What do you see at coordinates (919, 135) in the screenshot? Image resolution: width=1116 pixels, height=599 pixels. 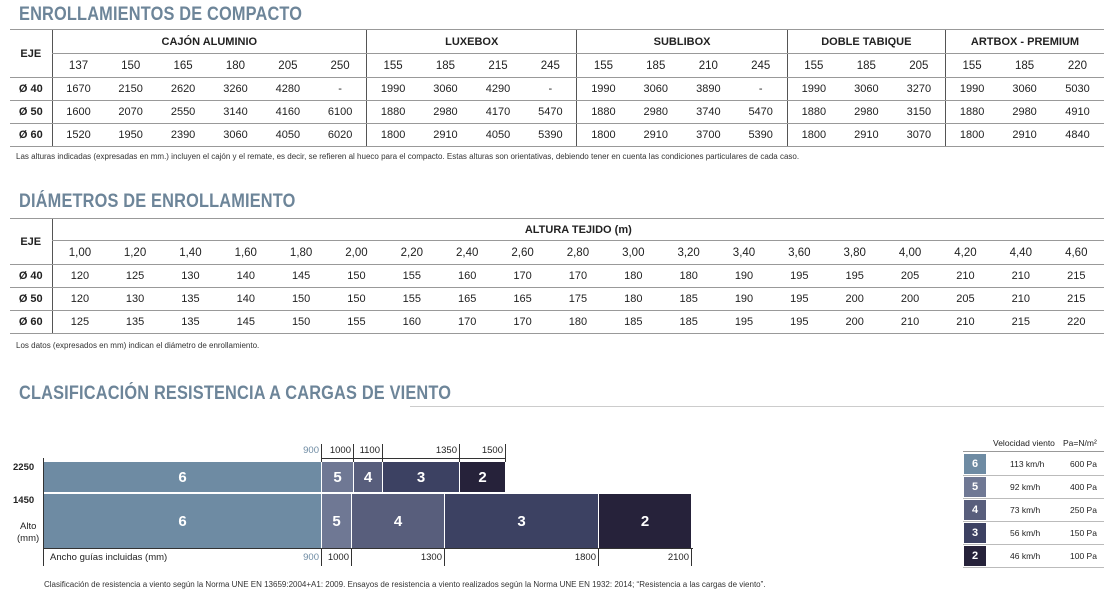 I see `value-cell: 3070` at bounding box center [919, 135].